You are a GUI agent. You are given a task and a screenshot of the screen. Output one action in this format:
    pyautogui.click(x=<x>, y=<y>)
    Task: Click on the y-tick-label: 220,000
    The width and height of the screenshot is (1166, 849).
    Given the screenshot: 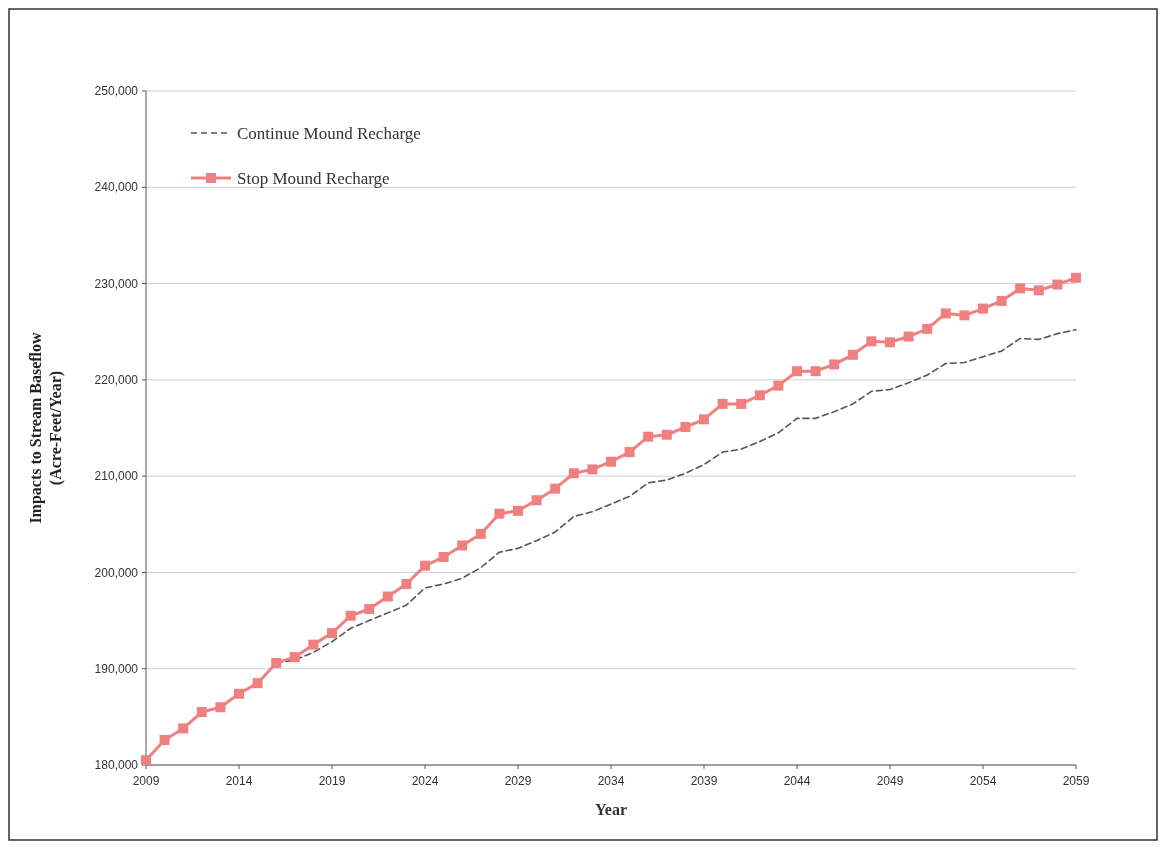 What is the action you would take?
    pyautogui.click(x=116, y=380)
    